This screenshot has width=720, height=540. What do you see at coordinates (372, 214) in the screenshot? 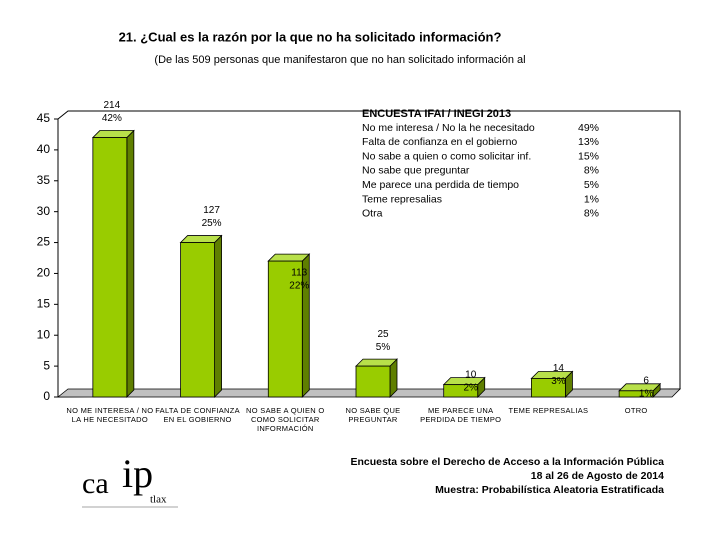
I see `legend-label: Otra` at bounding box center [372, 214].